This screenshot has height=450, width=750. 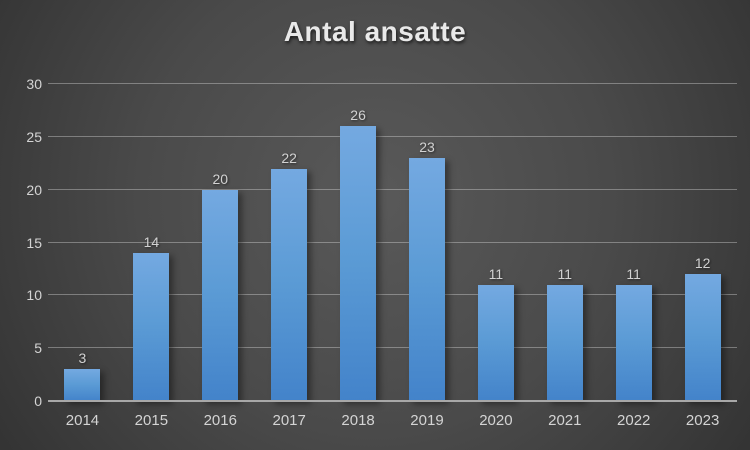 What do you see at coordinates (34, 242) in the screenshot?
I see `y-tick-label: 15` at bounding box center [34, 242].